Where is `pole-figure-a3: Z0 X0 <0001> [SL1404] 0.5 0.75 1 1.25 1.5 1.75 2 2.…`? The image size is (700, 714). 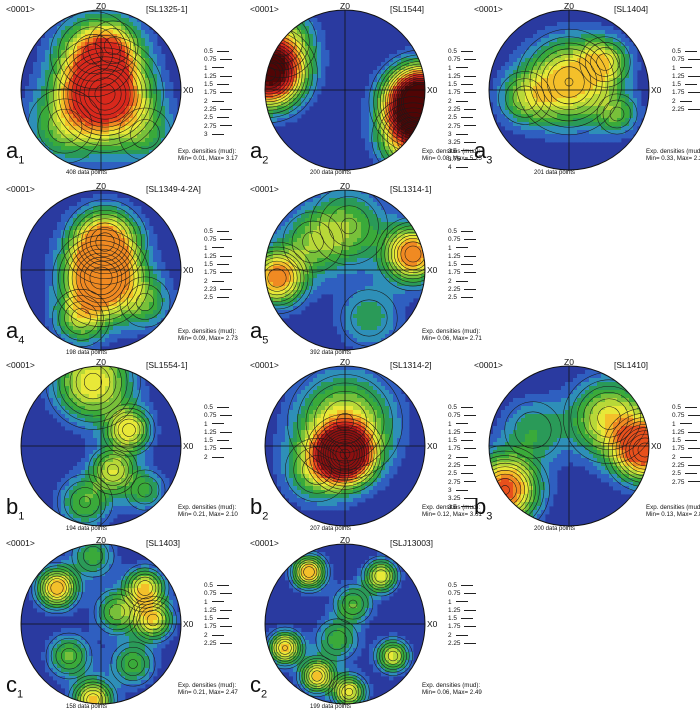 pole-figure-a3: Z0 X0 <0001> [SL1404] 0.5 0.75 1 1.25 1.5 1.75 2 2.… is located at coordinates (587, 90).